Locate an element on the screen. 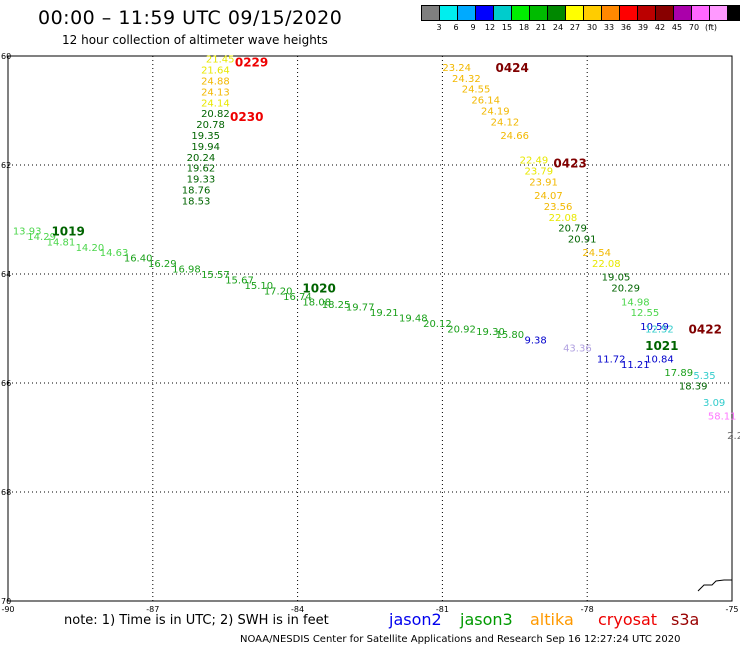  longitude-label: -75 is located at coordinates (731, 609).